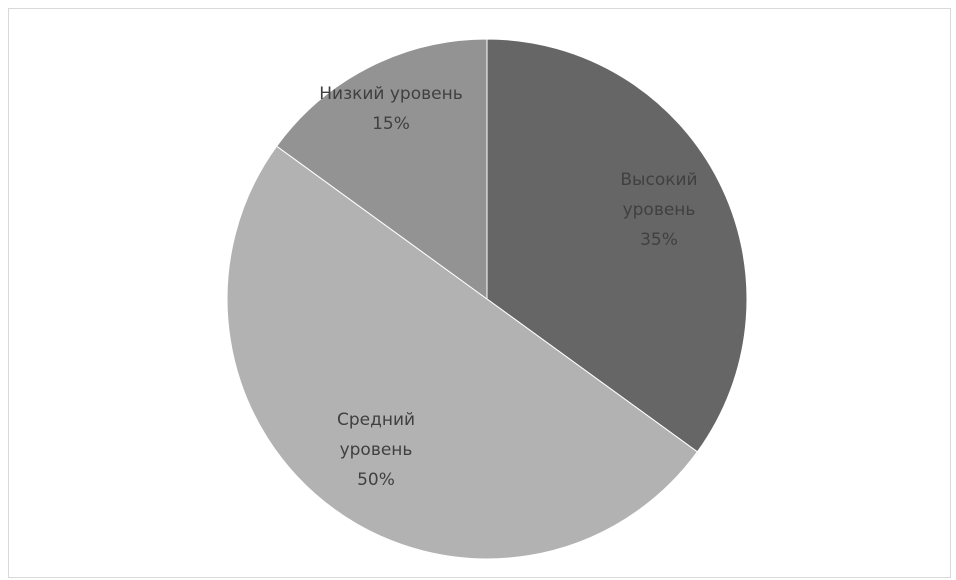 Image resolution: width=956 pixels, height=580 pixels. What do you see at coordinates (376, 420) in the screenshot?
I see `data-label-line: Средний` at bounding box center [376, 420].